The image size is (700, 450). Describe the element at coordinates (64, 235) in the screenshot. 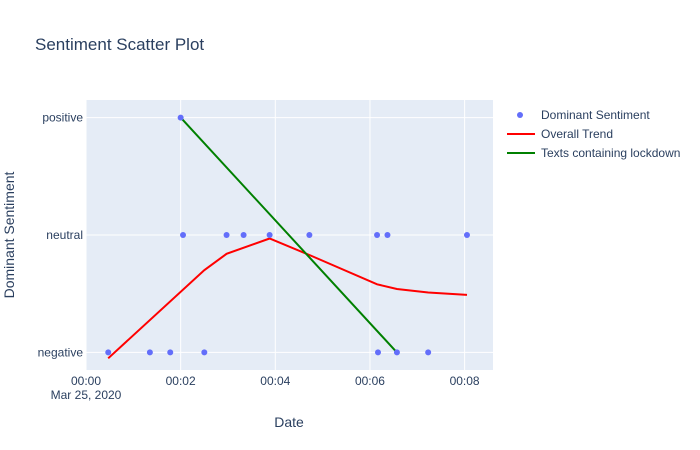

I see `y-tick-label-neutral: neutral` at that location.